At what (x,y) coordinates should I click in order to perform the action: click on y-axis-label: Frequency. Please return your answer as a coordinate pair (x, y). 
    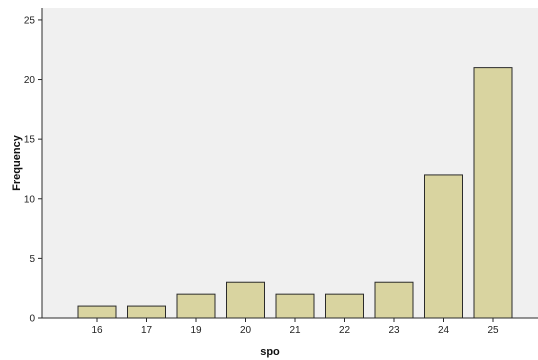
    Looking at the image, I should click on (17, 162).